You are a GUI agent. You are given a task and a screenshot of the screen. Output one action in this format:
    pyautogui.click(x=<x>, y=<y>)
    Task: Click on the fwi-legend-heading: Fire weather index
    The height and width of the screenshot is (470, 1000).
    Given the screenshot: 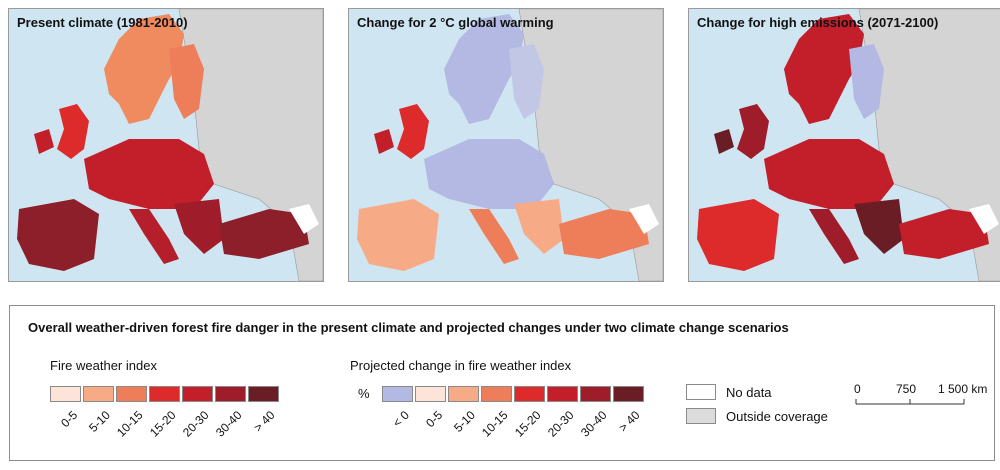 What is the action you would take?
    pyautogui.click(x=103, y=365)
    